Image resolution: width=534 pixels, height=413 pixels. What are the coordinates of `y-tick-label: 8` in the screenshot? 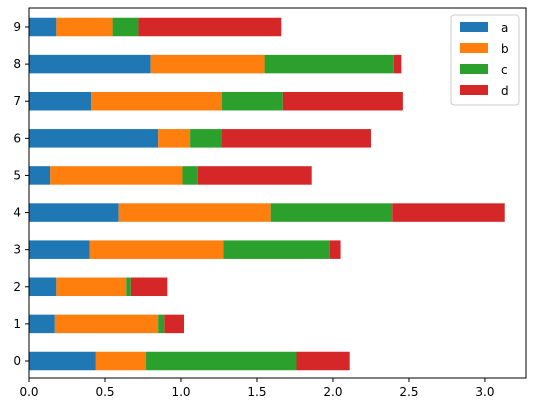 It's located at (17, 64).